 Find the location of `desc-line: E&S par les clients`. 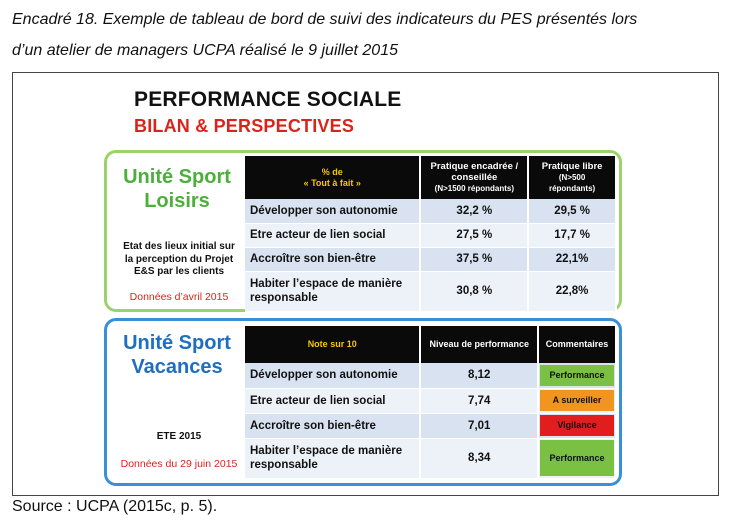

desc-line: E&S par les clients is located at coordinates (179, 271).